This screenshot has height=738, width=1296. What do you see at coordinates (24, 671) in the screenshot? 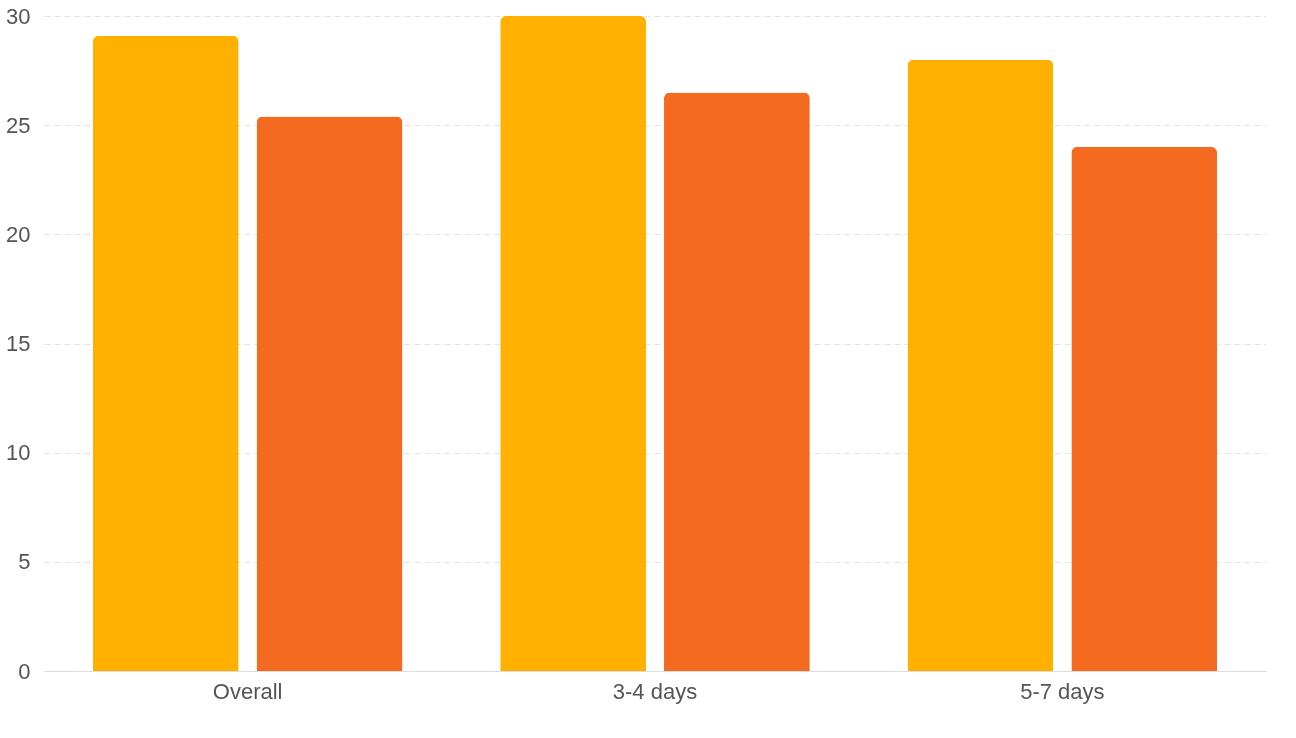
I see `y-tick-label: 0` at bounding box center [24, 671].